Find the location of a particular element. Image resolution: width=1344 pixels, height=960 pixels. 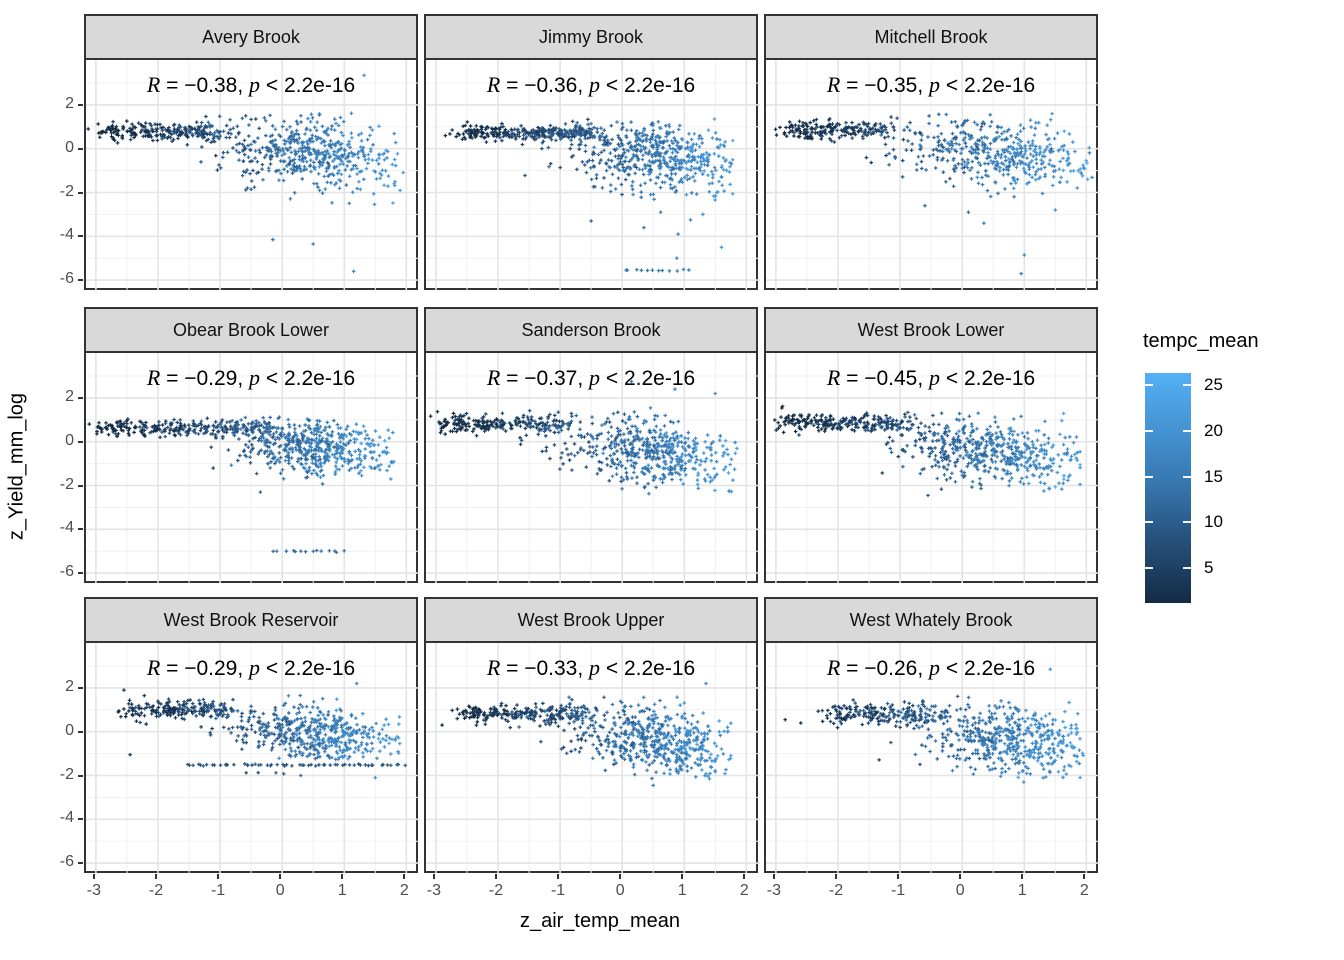

facet-strip: West Brook Reservoir is located at coordinates (251, 620).